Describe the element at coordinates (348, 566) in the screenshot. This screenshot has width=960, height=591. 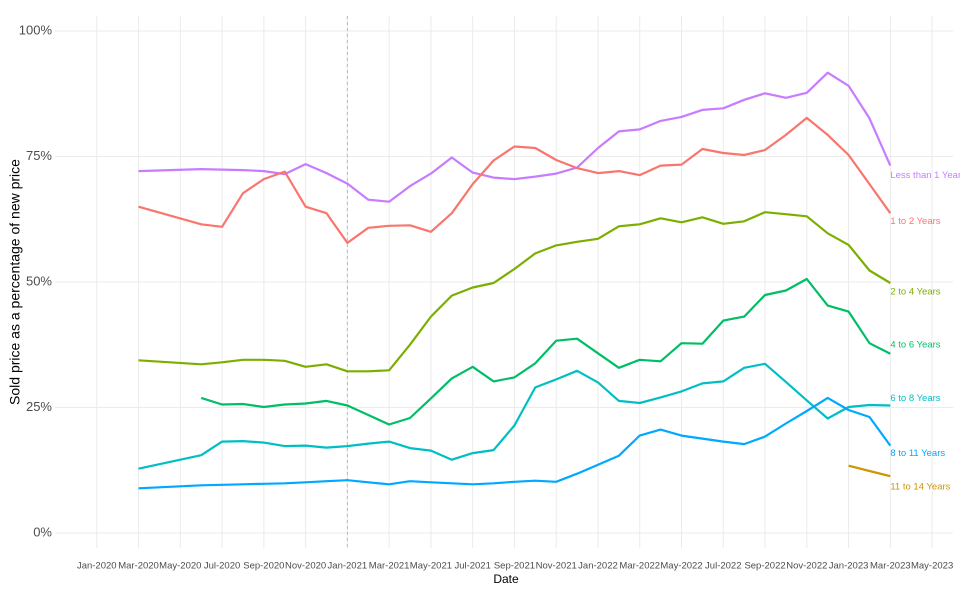
I see `x-tick-label: Jan-2021` at that location.